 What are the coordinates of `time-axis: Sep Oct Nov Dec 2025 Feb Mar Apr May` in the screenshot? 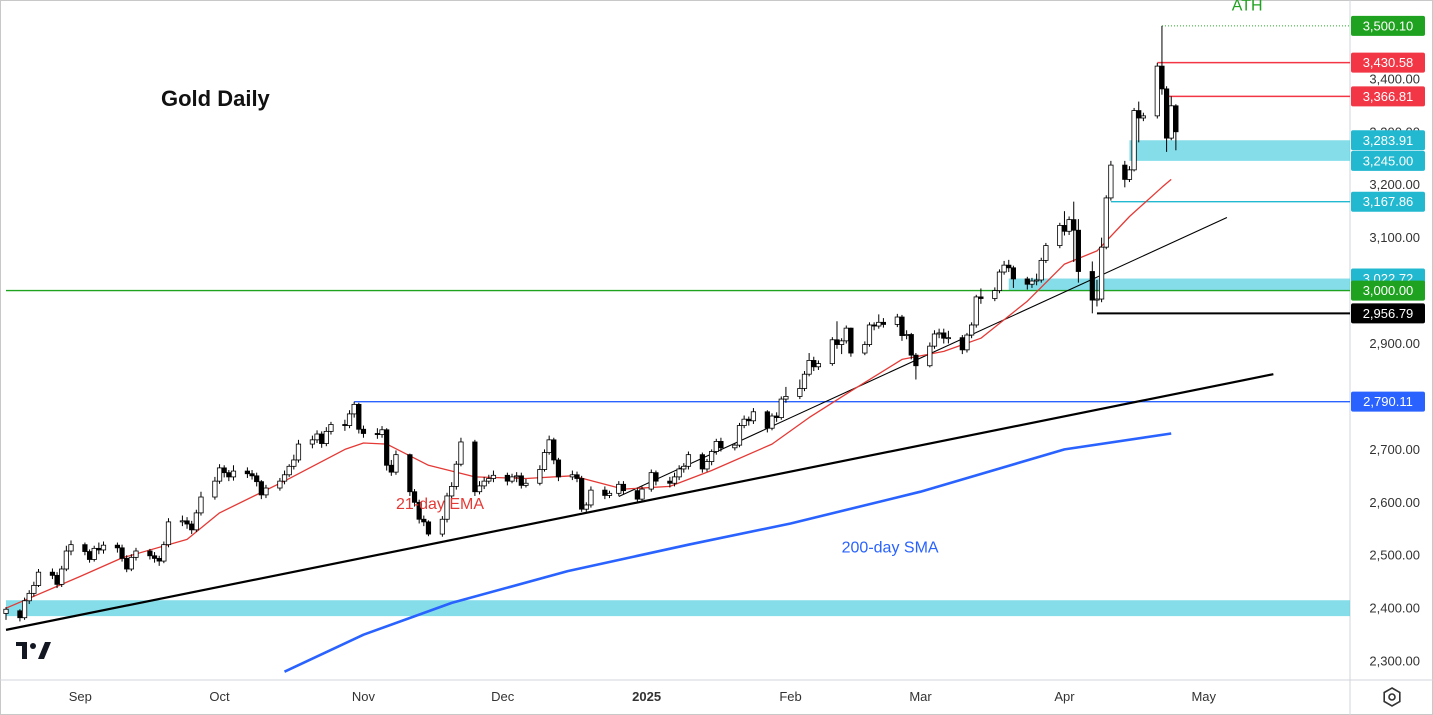 It's located at (643, 696).